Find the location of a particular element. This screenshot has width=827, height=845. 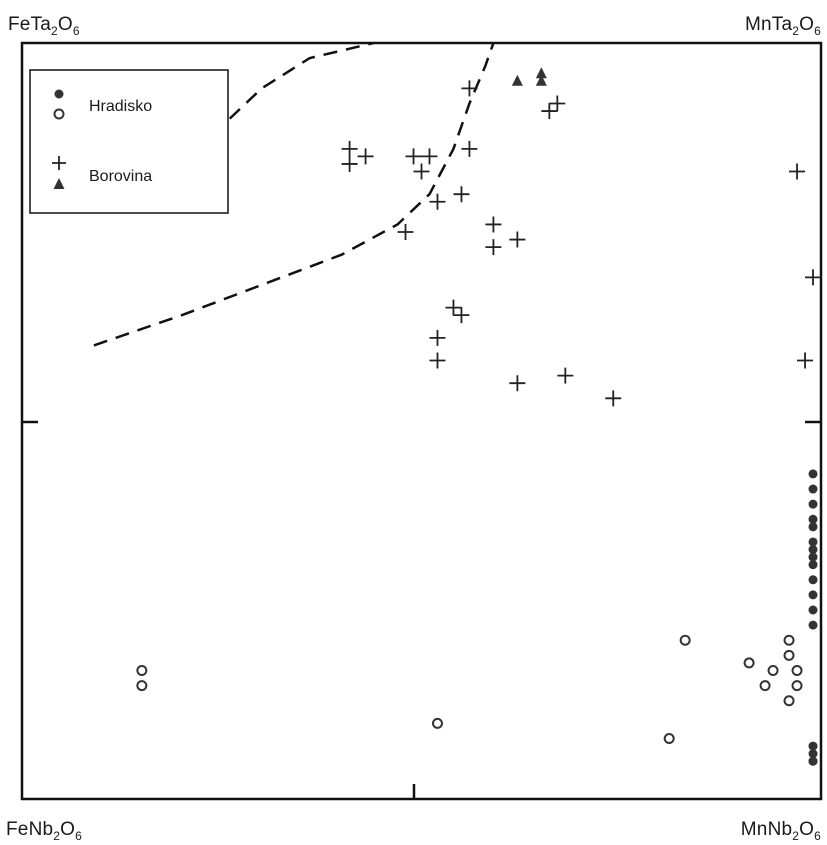

legend-filled-circle is located at coordinates (59, 94).